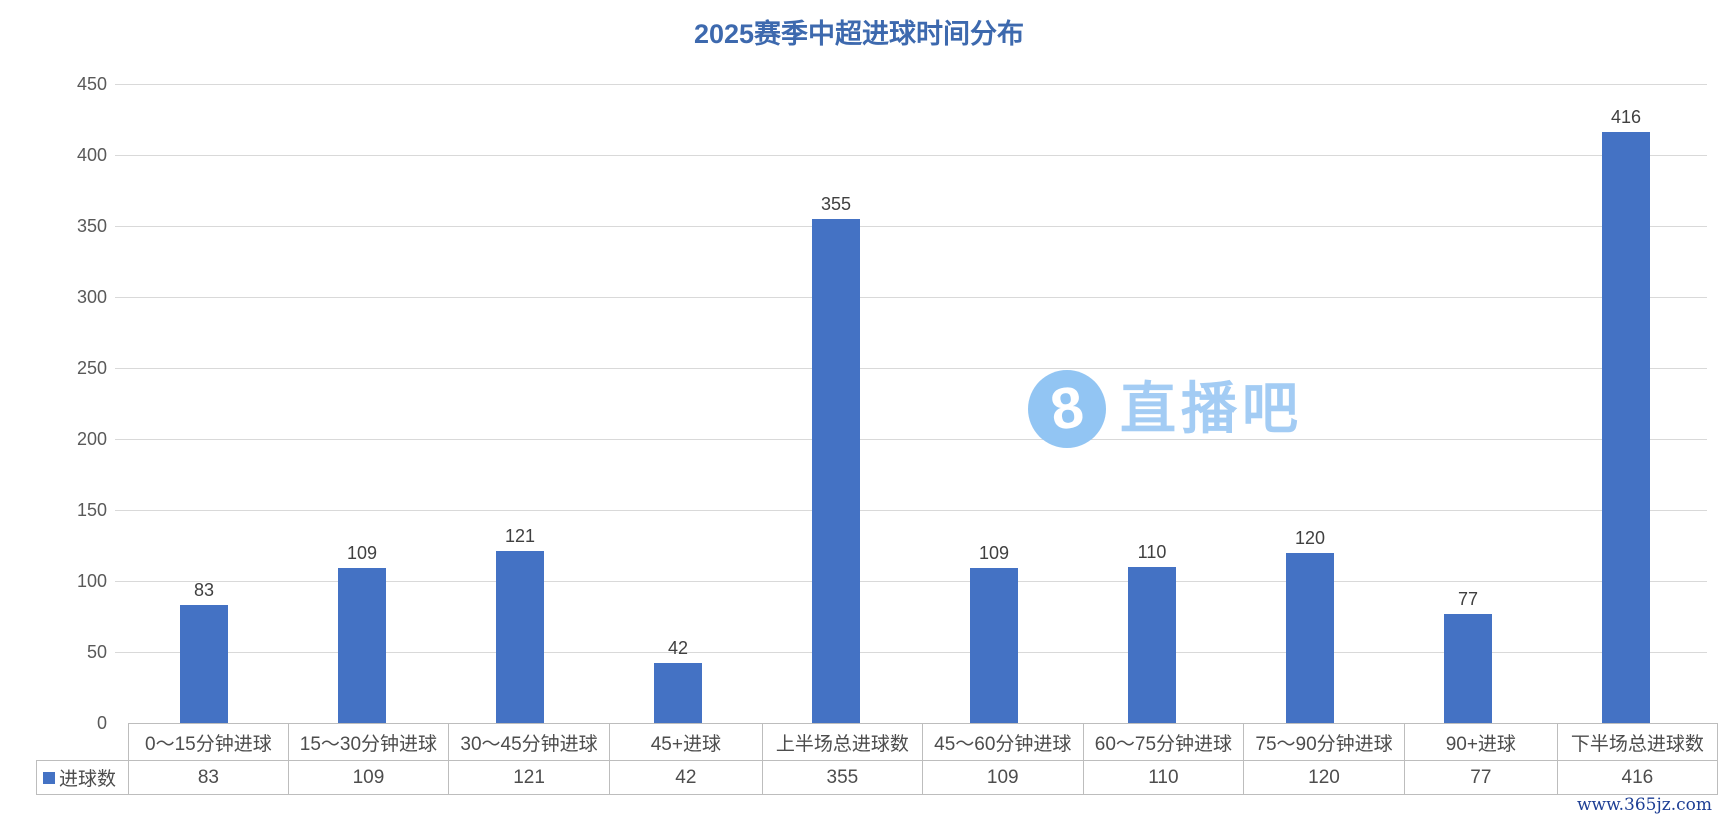  I want to click on bar-slot-5: 109, so click(994, 403).